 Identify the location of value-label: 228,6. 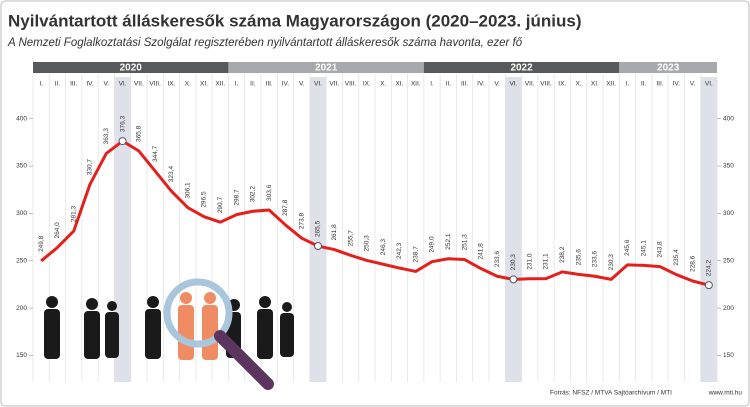
(692, 263).